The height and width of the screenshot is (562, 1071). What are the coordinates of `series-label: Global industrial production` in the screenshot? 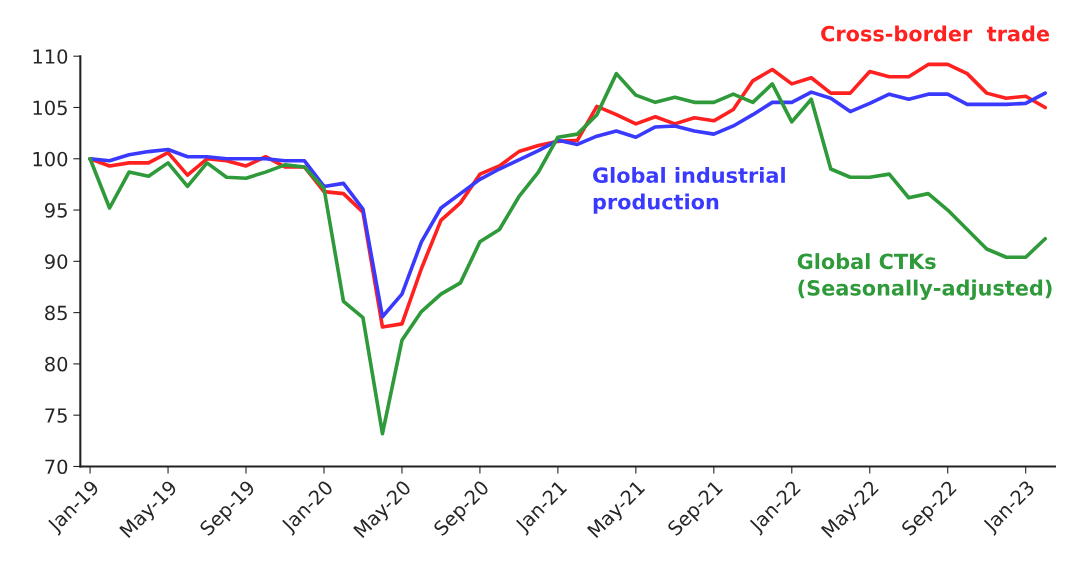 It's located at (689, 190).